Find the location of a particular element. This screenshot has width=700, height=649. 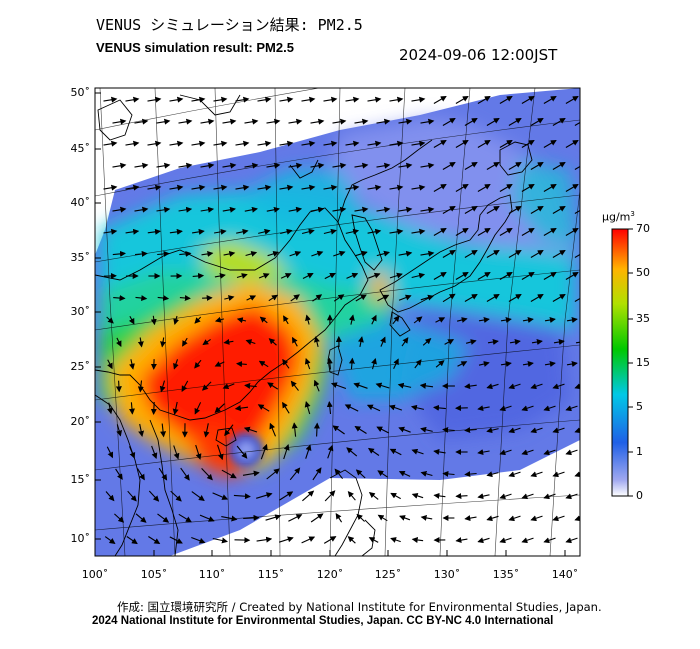

longitude-label: 130˚ is located at coordinates (447, 574).